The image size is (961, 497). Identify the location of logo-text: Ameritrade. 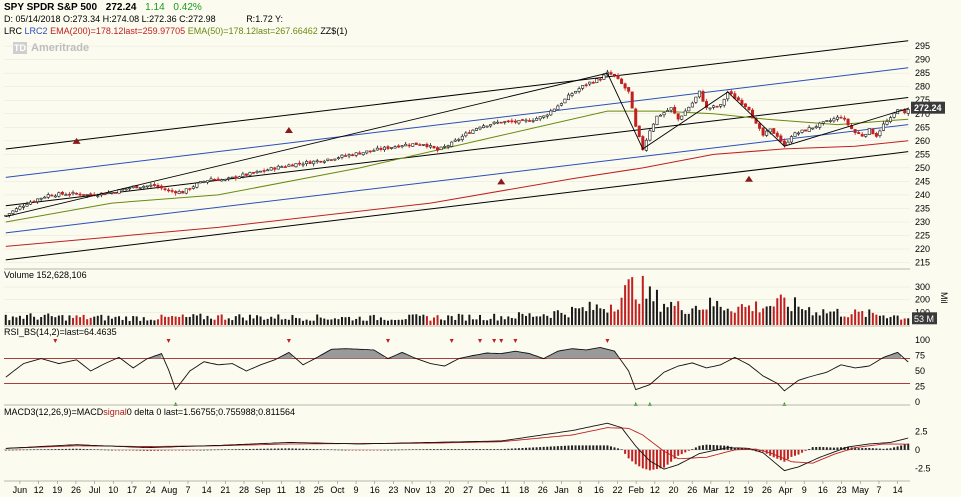
(60, 48).